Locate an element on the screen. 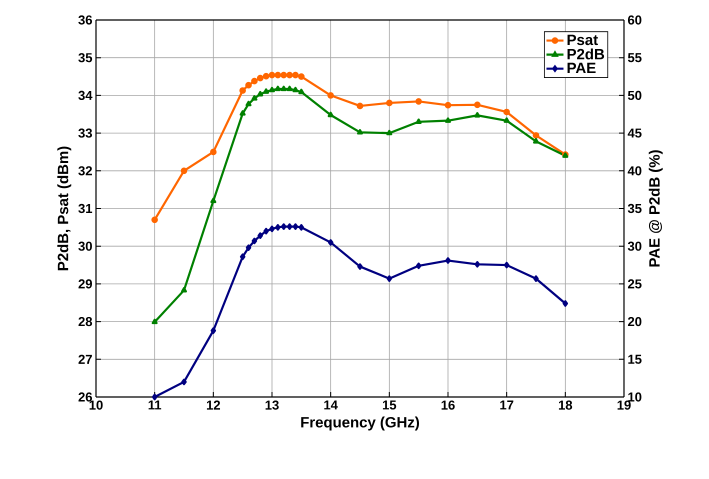 Image resolution: width=709 pixels, height=479 pixels. y-tick-label: 32 is located at coordinates (85, 171).